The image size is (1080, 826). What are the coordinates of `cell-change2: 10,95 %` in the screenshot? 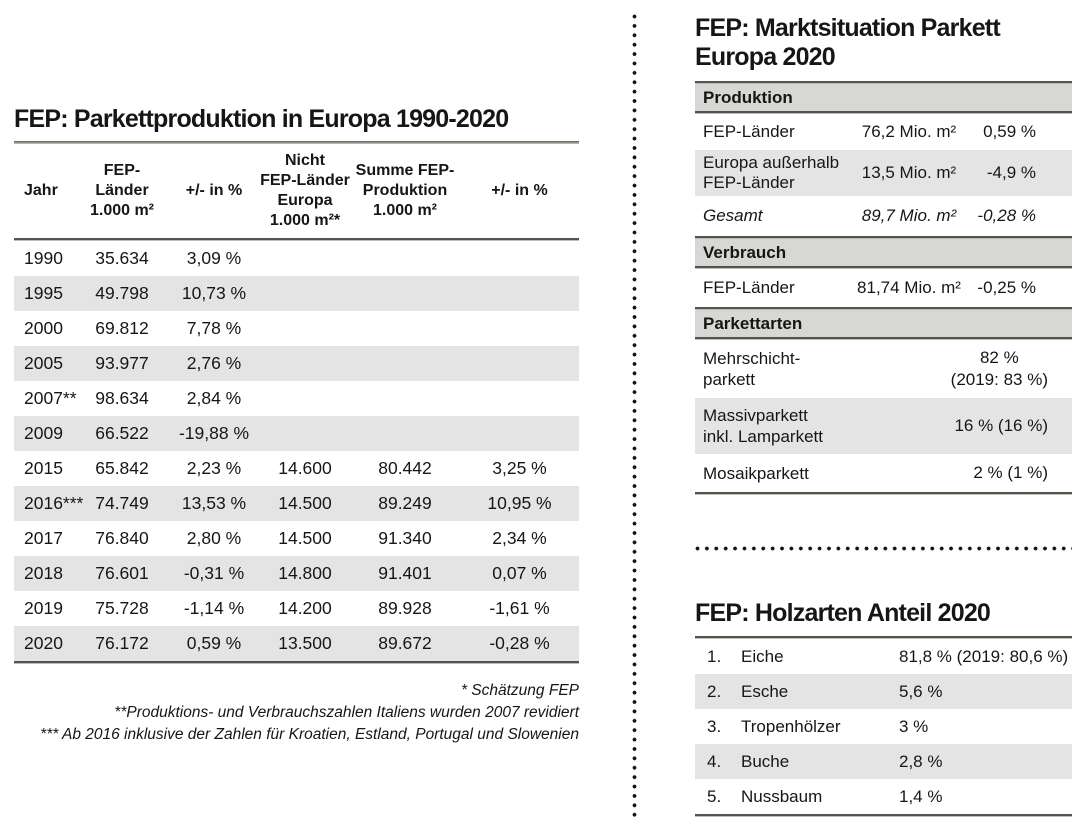 It's located at (519, 503).